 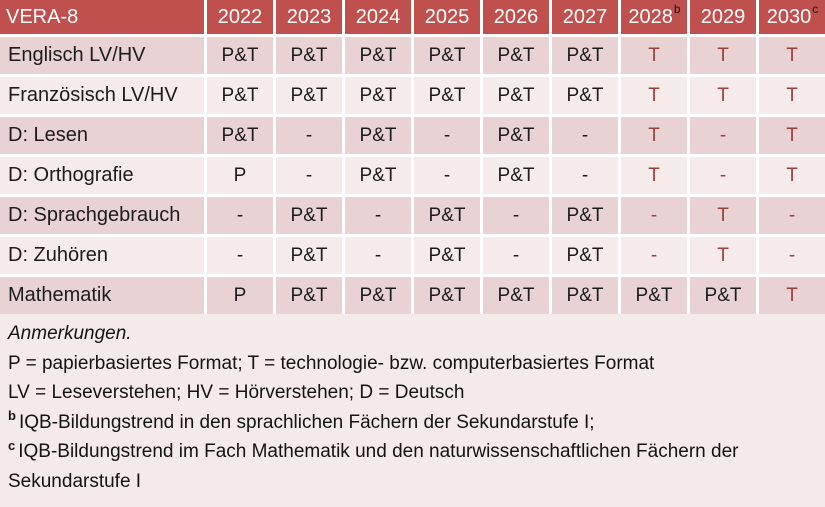 I want to click on footnote-marker-b: b, so click(x=12, y=416).